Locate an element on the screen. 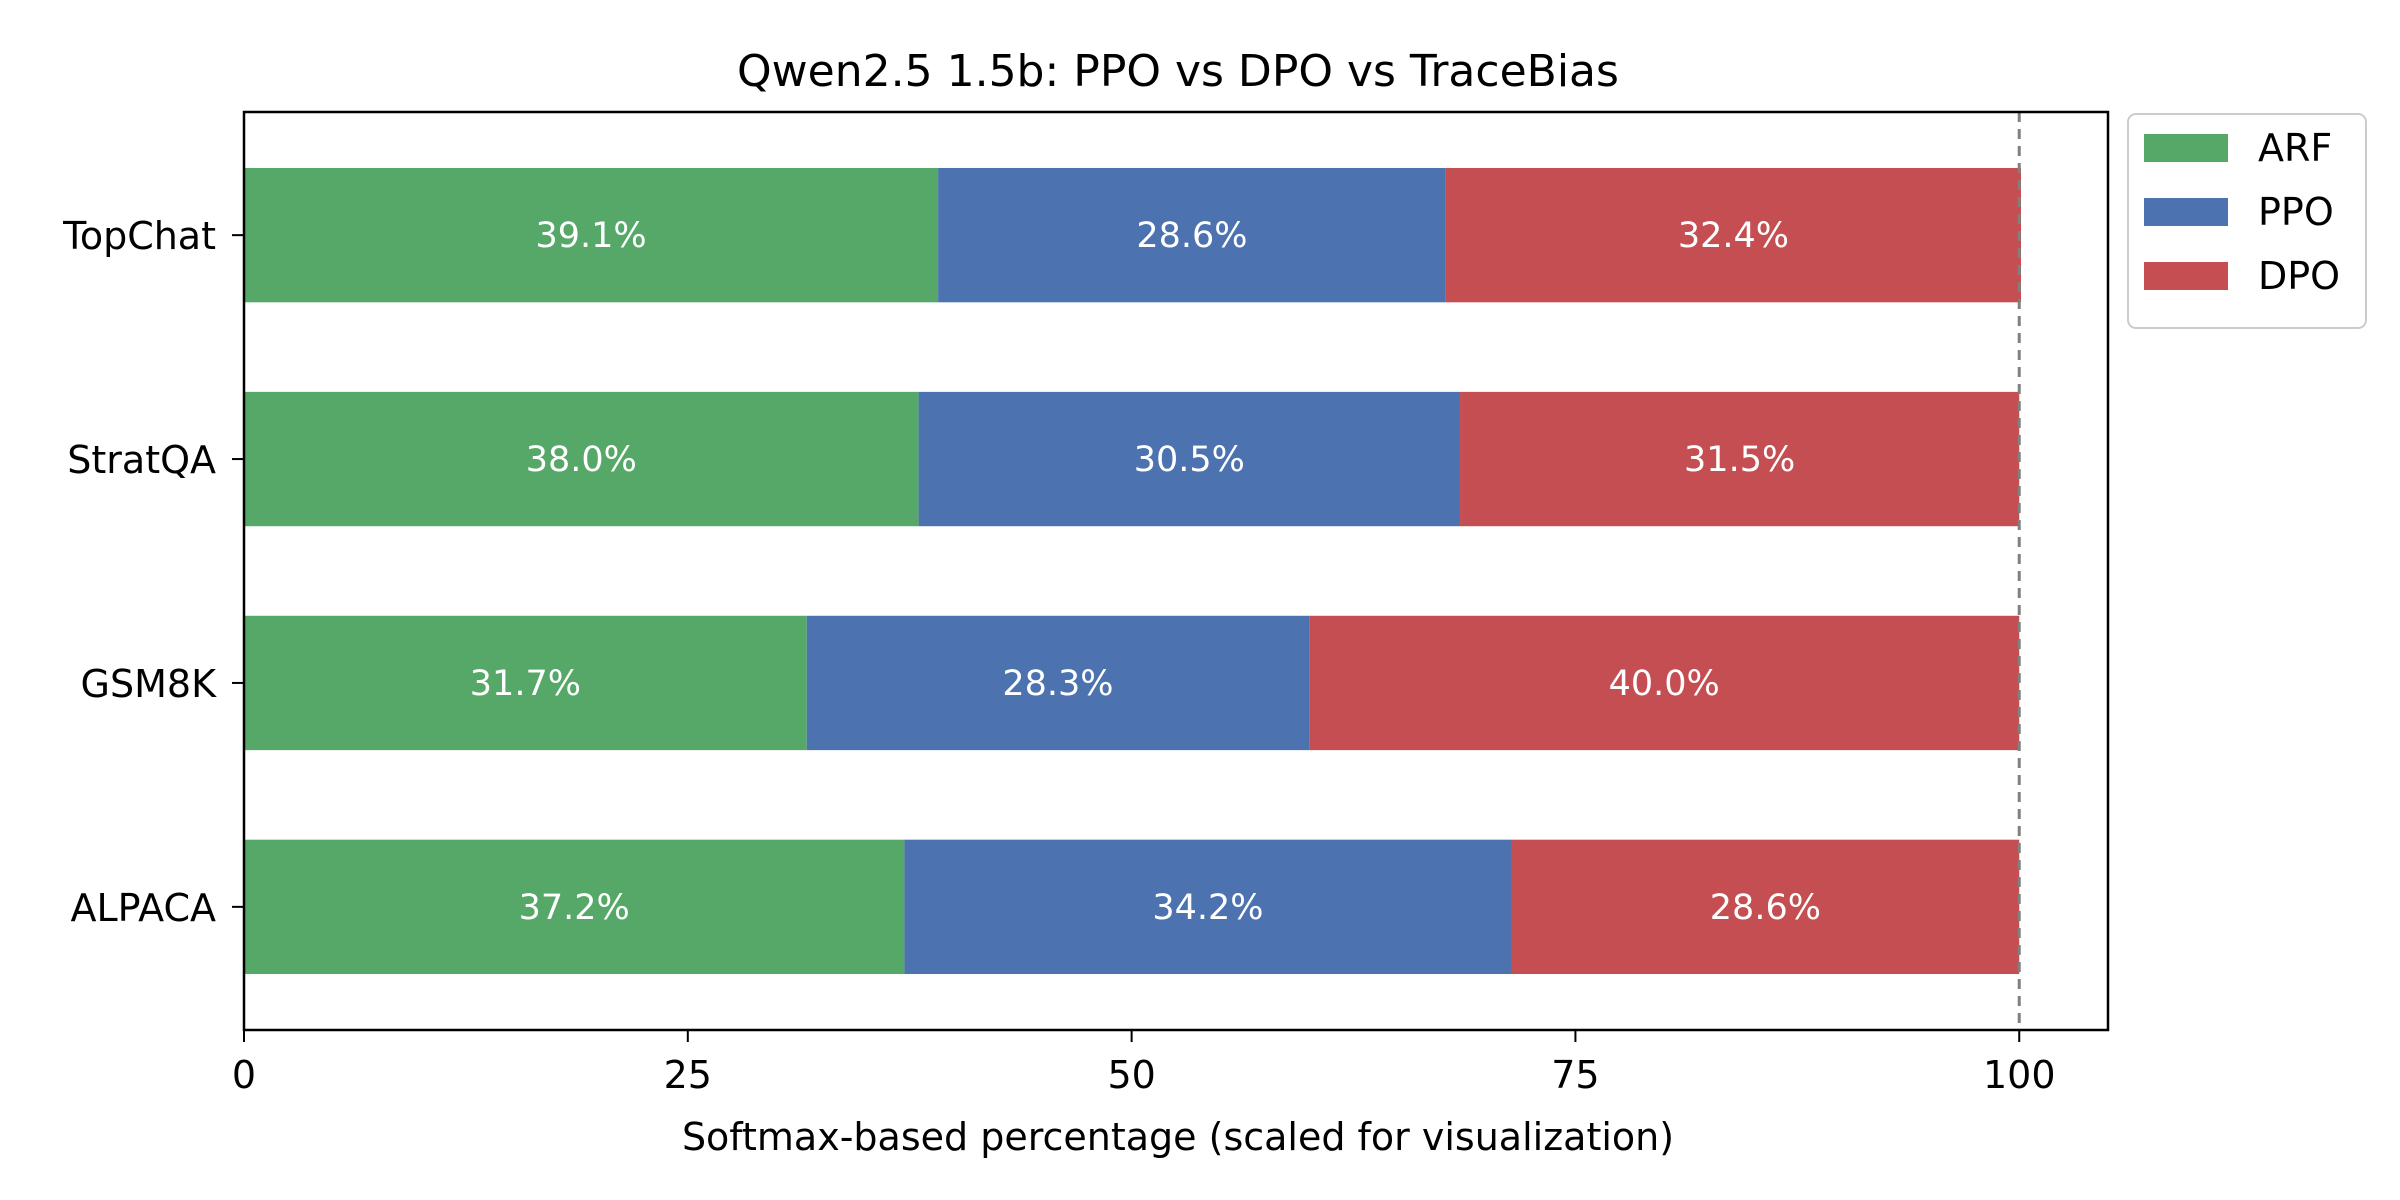 This screenshot has width=2400, height=1200. bar-ppo-stratqa is located at coordinates (1189, 459).